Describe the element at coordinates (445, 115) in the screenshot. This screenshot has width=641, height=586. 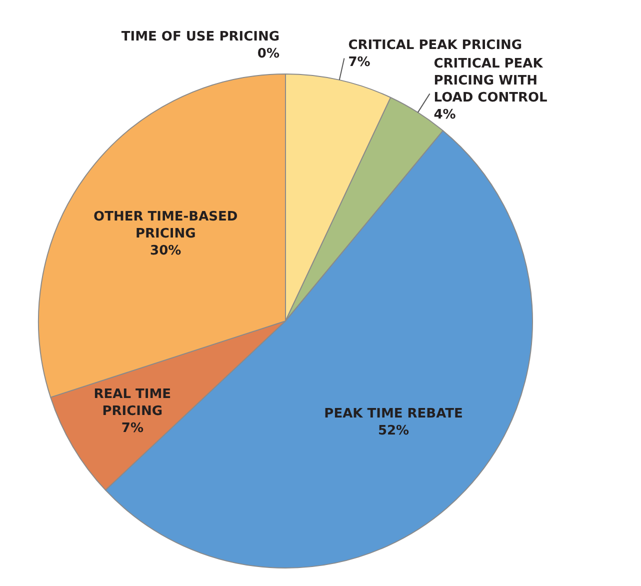
I see `data-label: 4%` at that location.